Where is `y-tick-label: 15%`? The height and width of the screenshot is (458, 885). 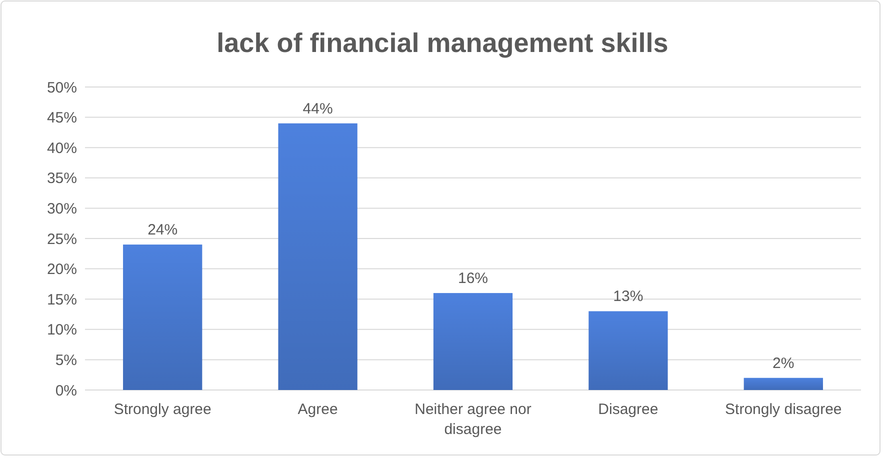 y-tick-label: 15% is located at coordinates (61, 299).